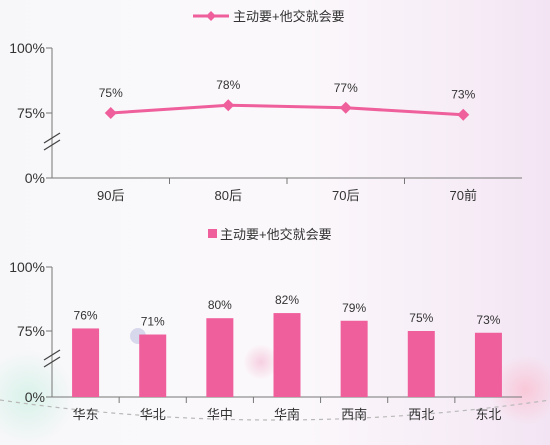  I want to click on x-tick-label: 华南, so click(287, 414).